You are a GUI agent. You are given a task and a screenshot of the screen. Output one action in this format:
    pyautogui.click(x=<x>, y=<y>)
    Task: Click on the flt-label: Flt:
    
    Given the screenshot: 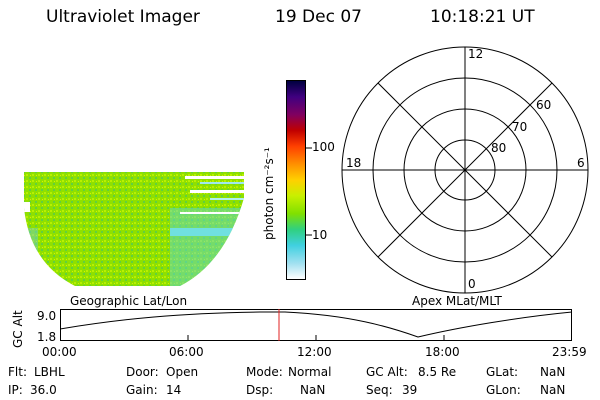 What is the action you would take?
    pyautogui.click(x=17, y=372)
    